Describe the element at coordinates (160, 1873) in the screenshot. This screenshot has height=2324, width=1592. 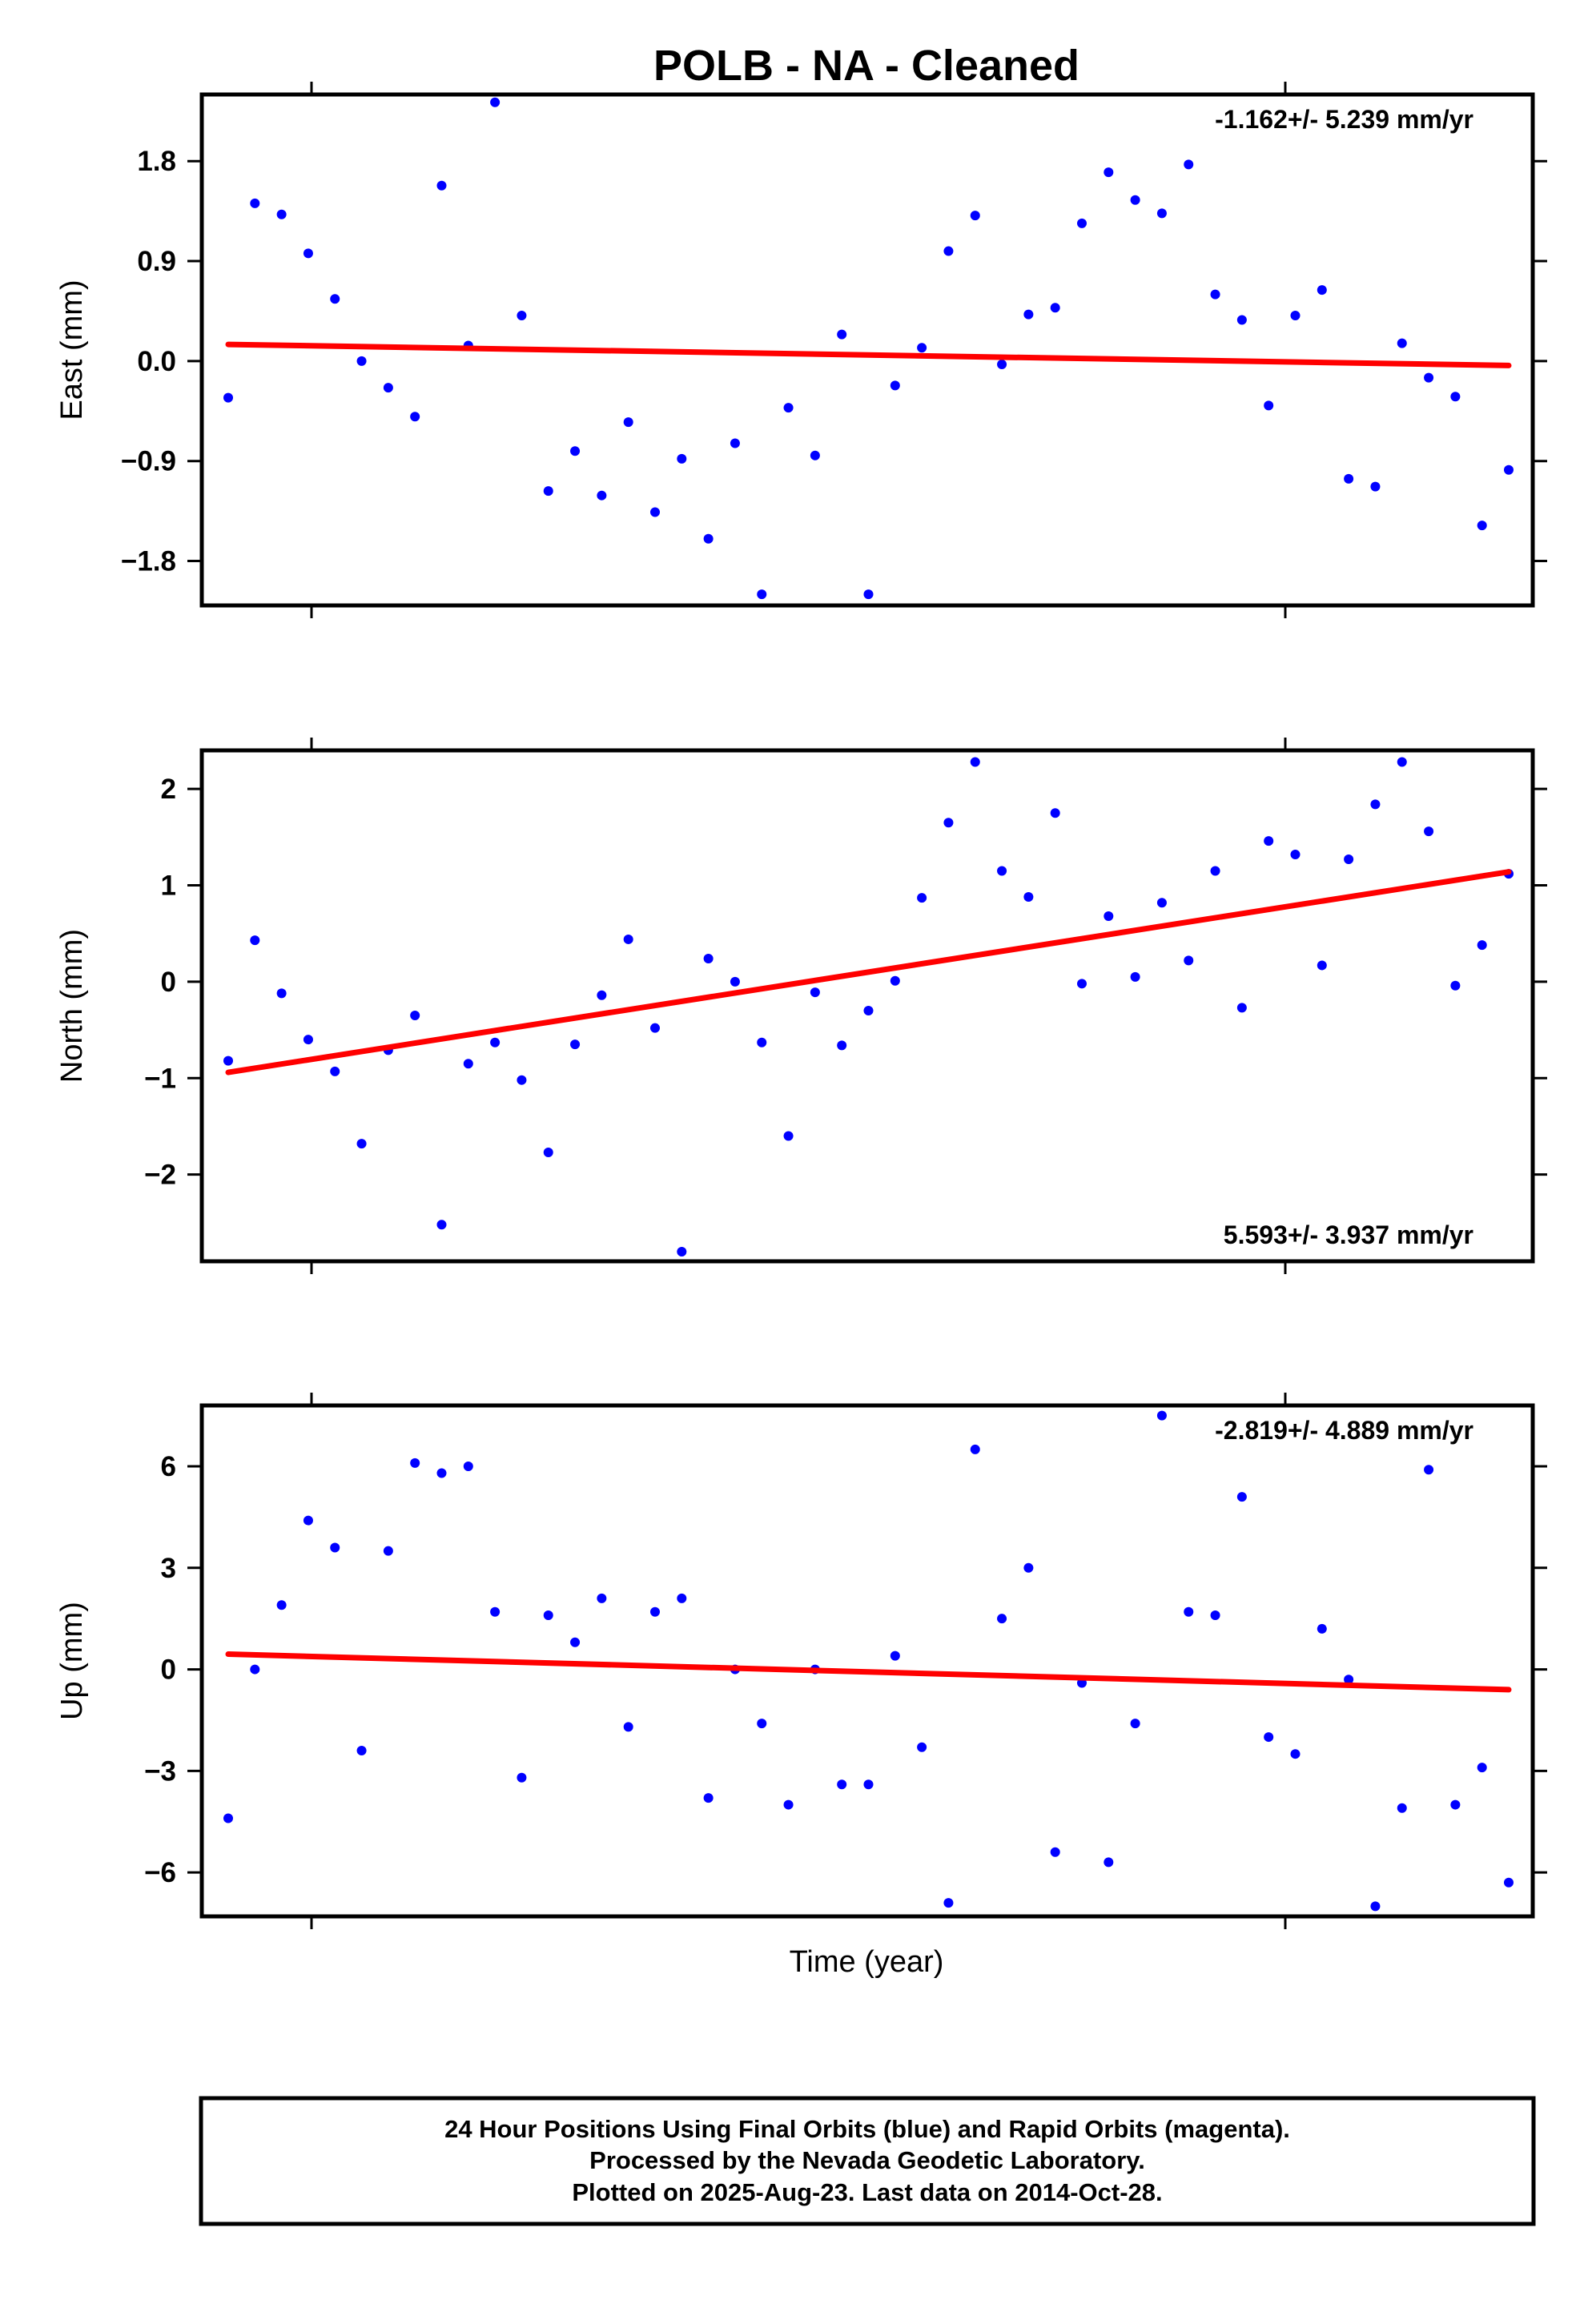
I see `up-ytick-label: −6` at that location.